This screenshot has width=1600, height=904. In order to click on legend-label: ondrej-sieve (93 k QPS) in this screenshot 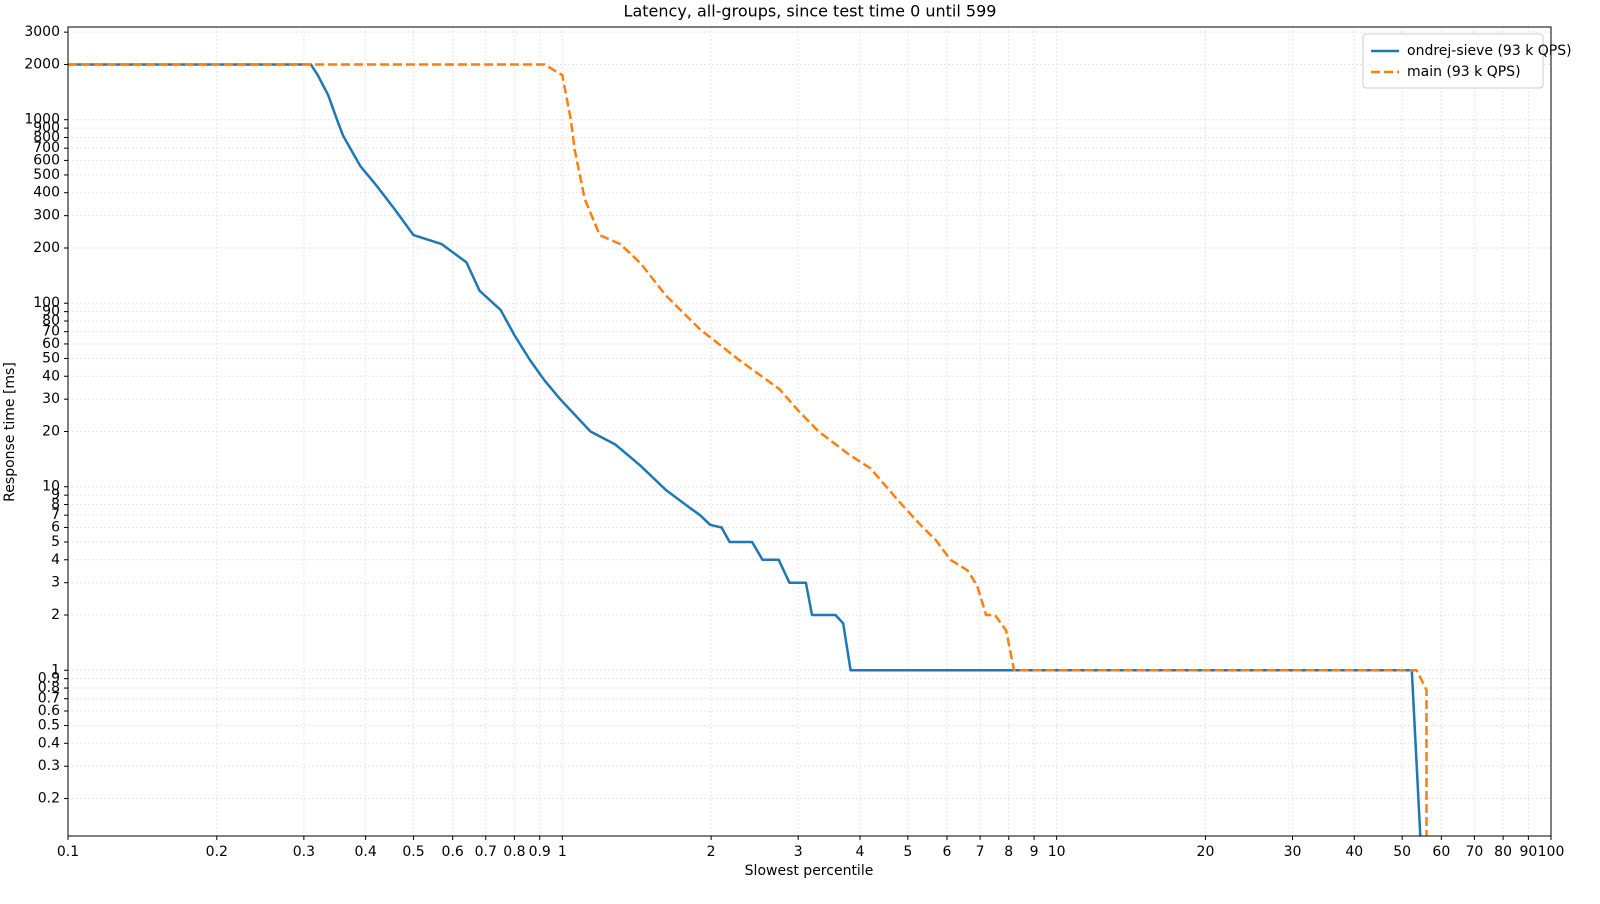, I will do `click(1489, 51)`.